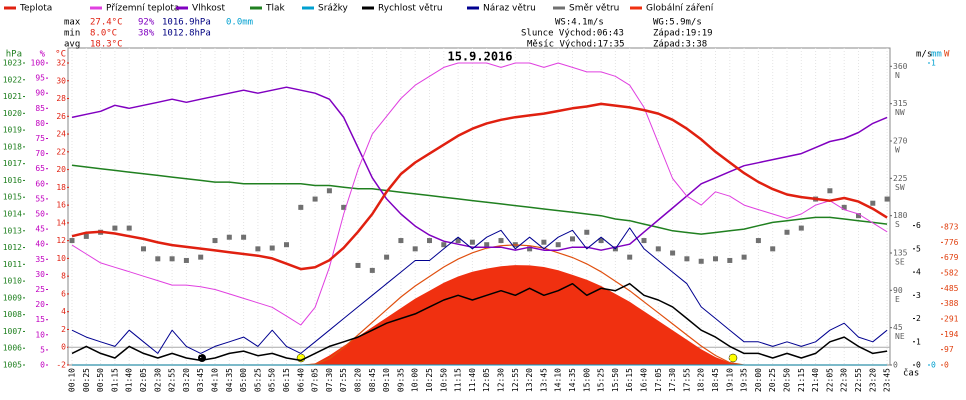 The height and width of the screenshot is (400, 966). Describe the element at coordinates (343, 380) in the screenshot. I see `x-tick-label: 07:55` at that location.